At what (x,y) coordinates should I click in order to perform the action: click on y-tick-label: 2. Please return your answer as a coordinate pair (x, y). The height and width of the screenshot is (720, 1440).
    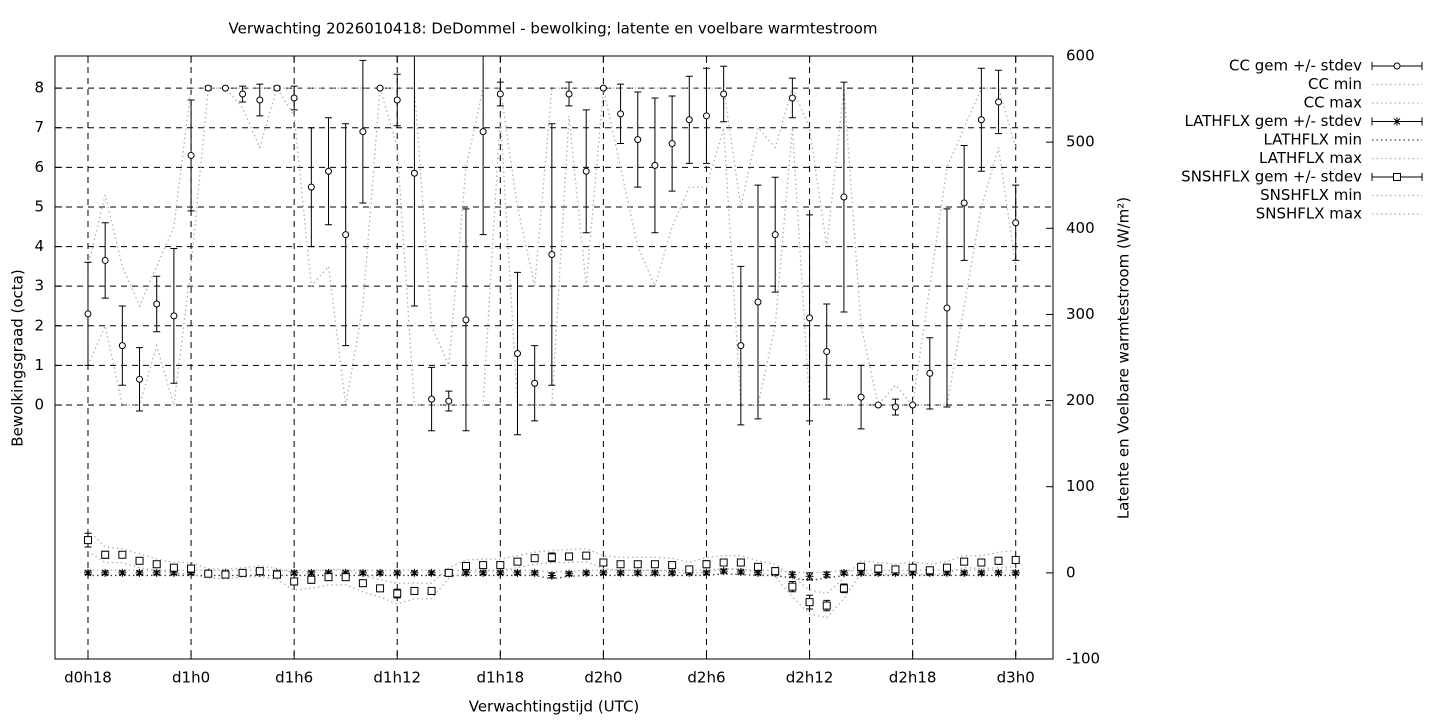
    Looking at the image, I should click on (39, 325).